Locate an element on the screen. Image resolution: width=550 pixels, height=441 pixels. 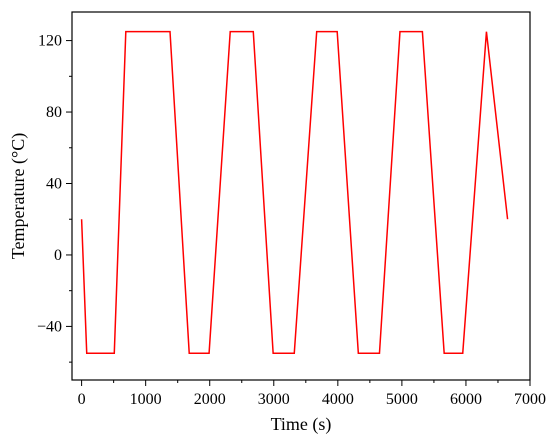
x-tick-label: 5000 is located at coordinates (402, 399).